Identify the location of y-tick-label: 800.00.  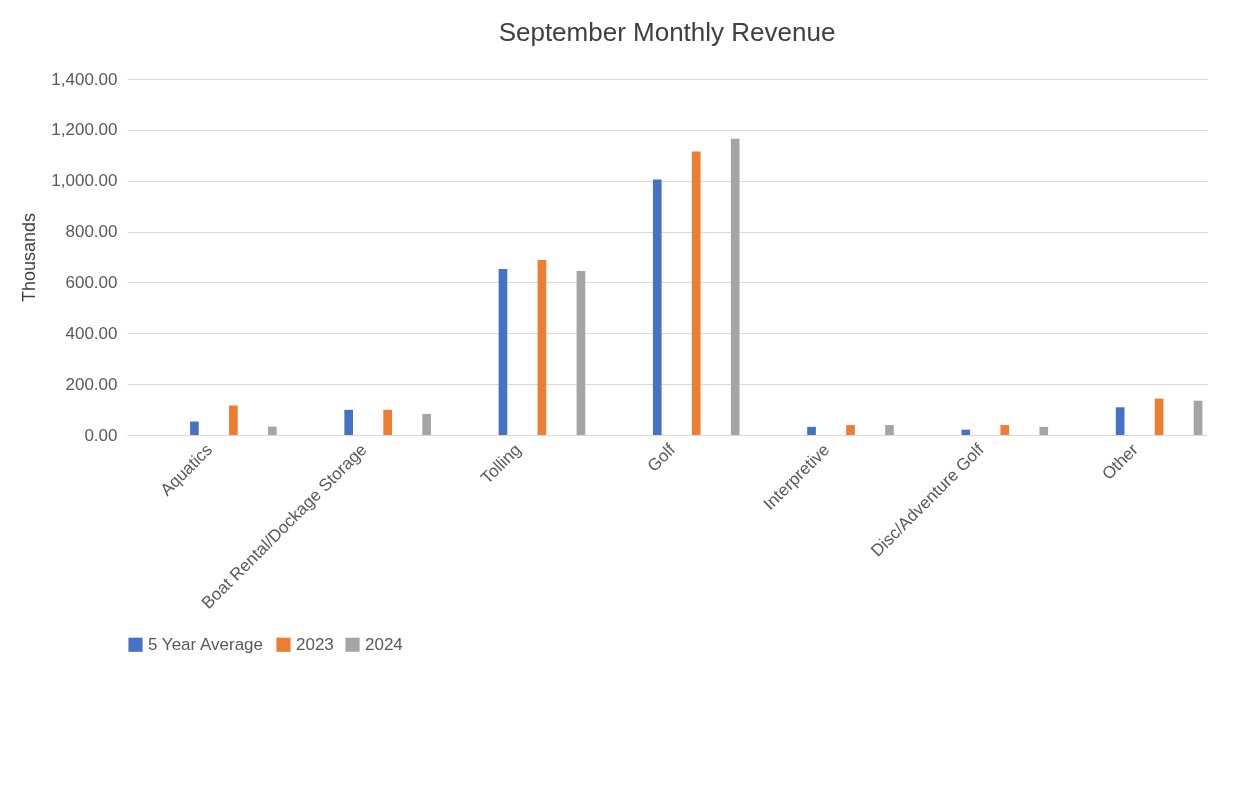
(91, 232).